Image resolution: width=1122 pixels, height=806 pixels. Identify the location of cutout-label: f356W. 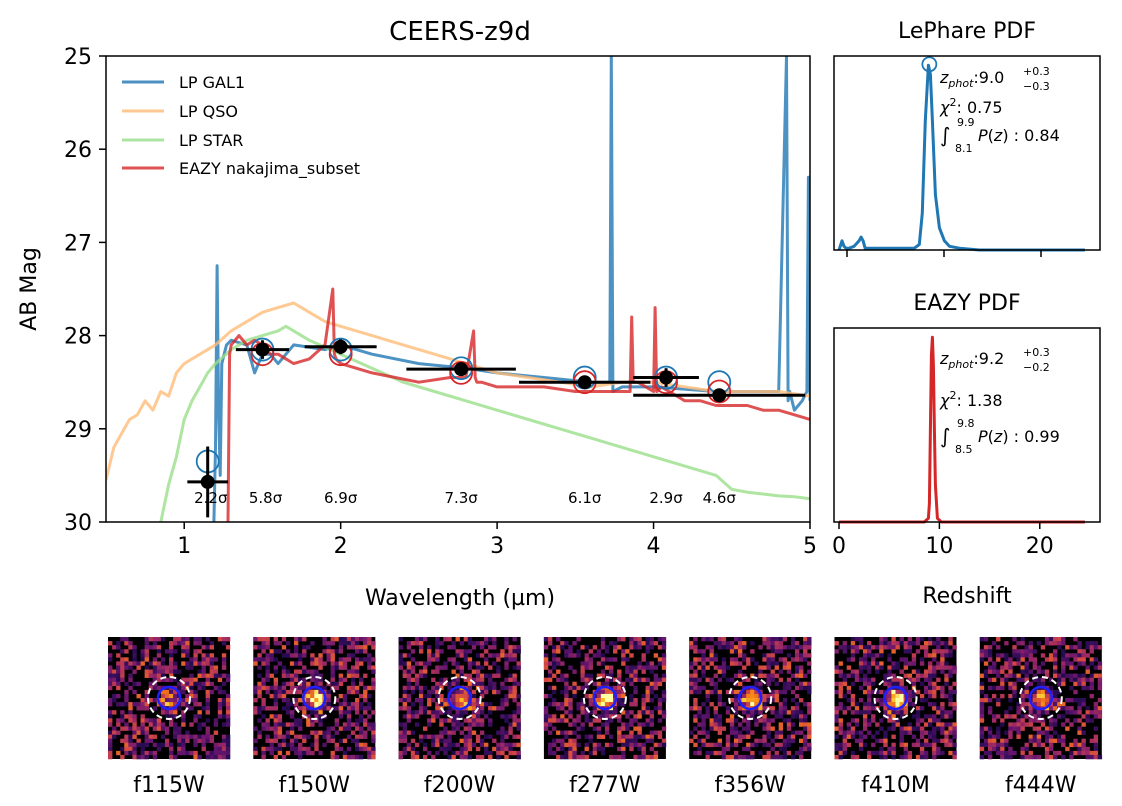
(750, 785).